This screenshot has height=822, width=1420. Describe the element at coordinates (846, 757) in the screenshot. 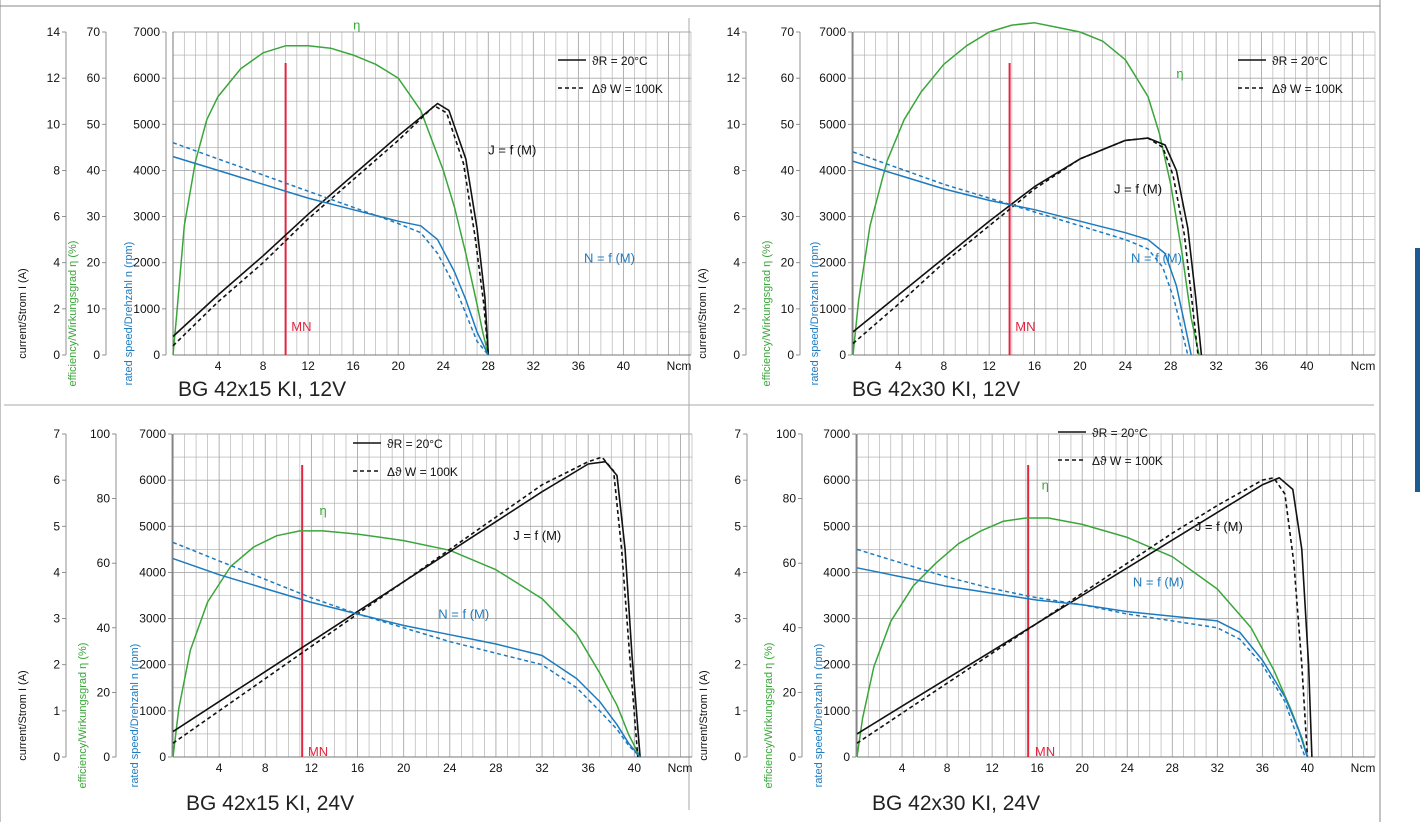

I see `speed-tick-label: 0` at that location.